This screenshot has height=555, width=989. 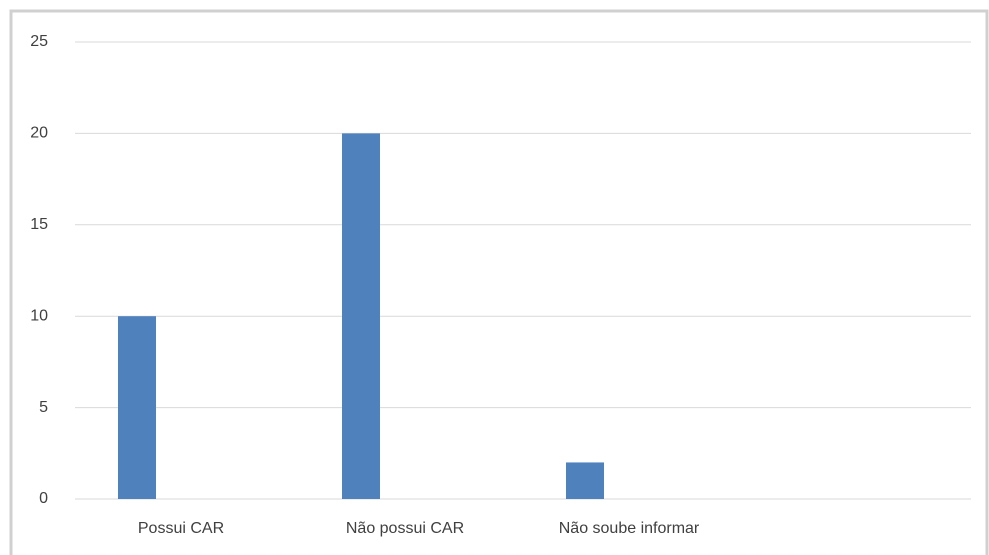 What do you see at coordinates (43, 498) in the screenshot?
I see `y-tick-label: 0` at bounding box center [43, 498].